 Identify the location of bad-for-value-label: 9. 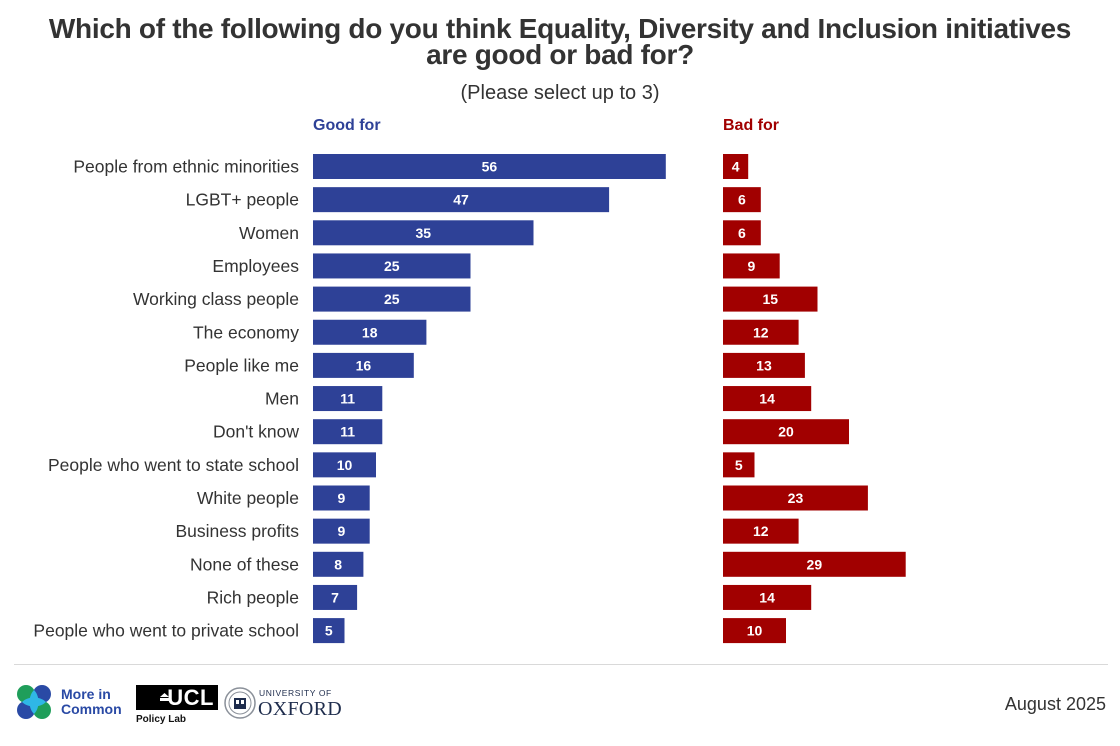
(751, 266).